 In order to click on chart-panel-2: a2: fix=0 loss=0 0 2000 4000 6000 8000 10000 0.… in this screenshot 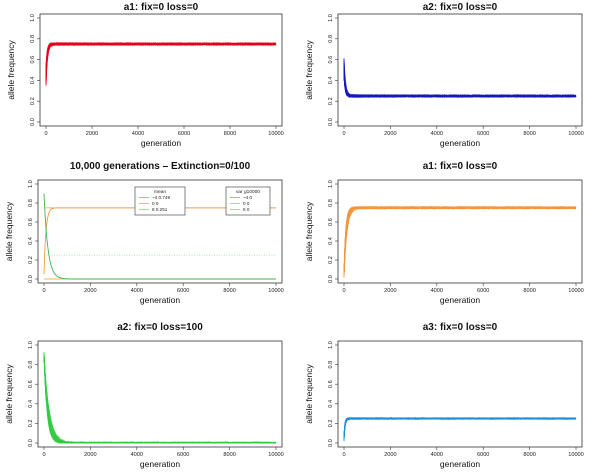, I will do `click(444, 75)`.